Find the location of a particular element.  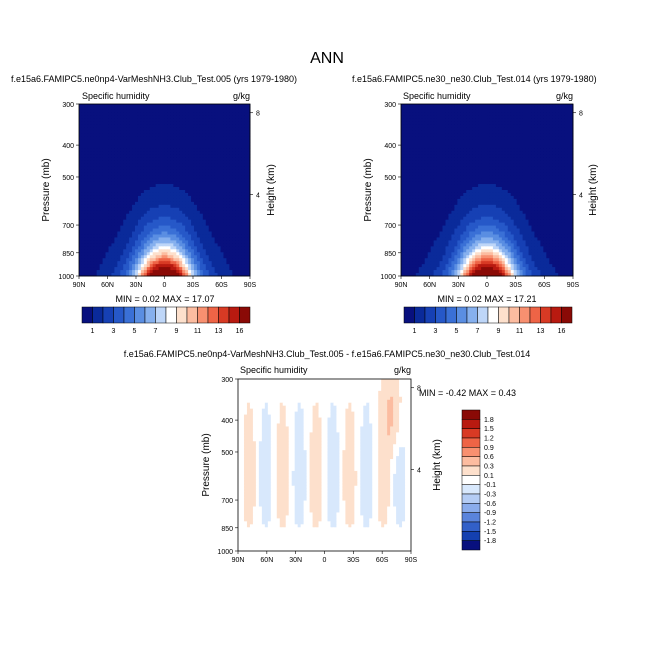

y-tick-label: 1000 is located at coordinates (66, 277).